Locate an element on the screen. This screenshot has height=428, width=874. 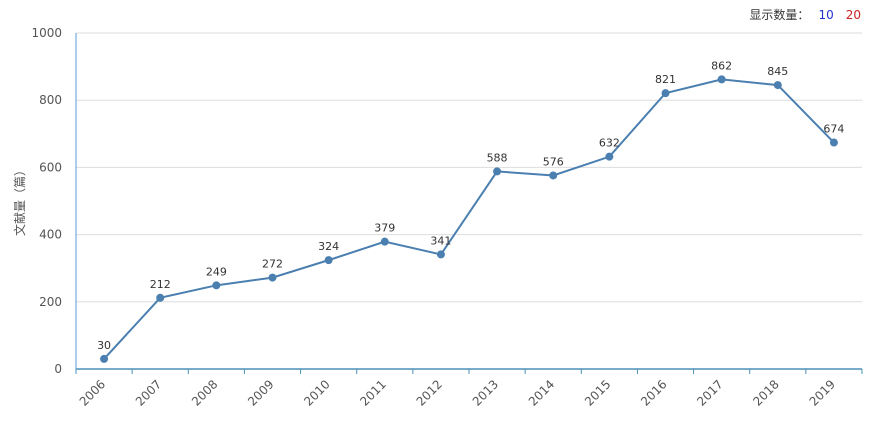
x-tick-label: 2010 is located at coordinates (316, 392).